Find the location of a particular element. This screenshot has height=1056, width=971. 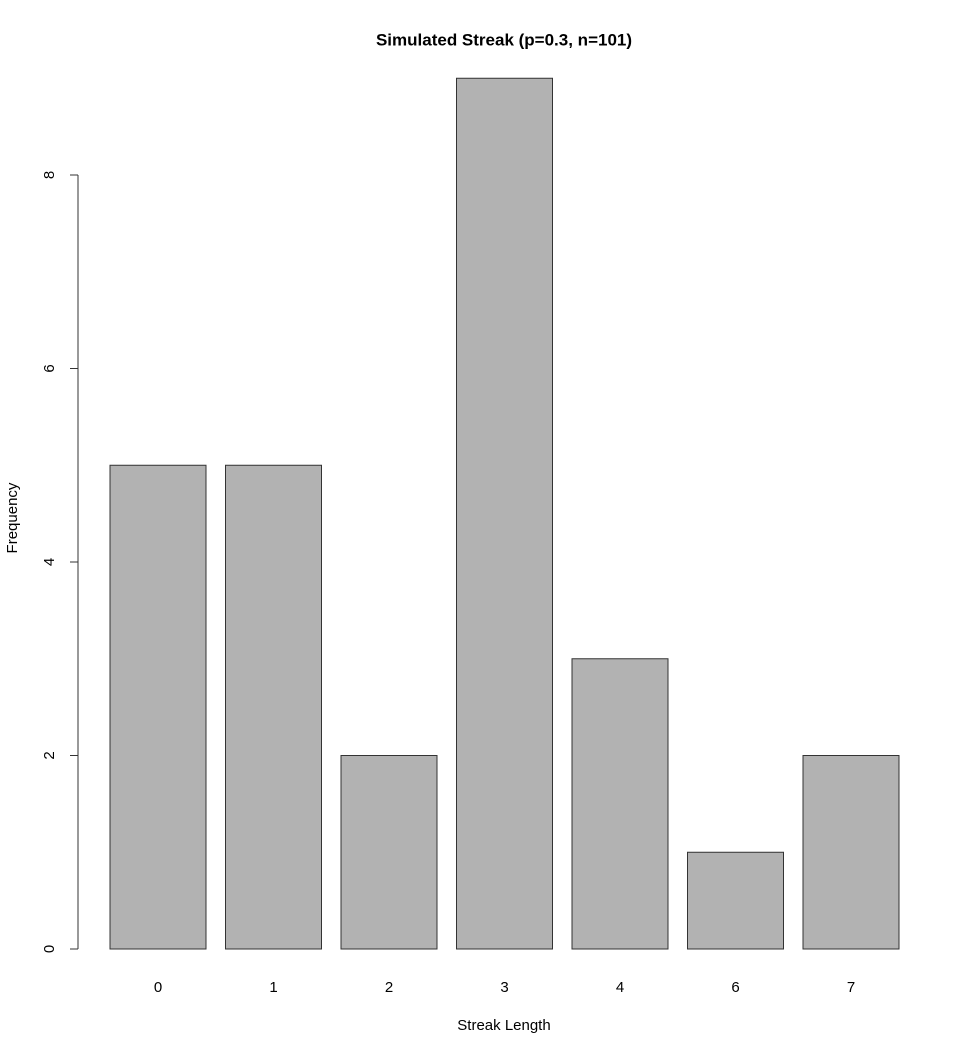

x-tick-label: 4 is located at coordinates (620, 987).